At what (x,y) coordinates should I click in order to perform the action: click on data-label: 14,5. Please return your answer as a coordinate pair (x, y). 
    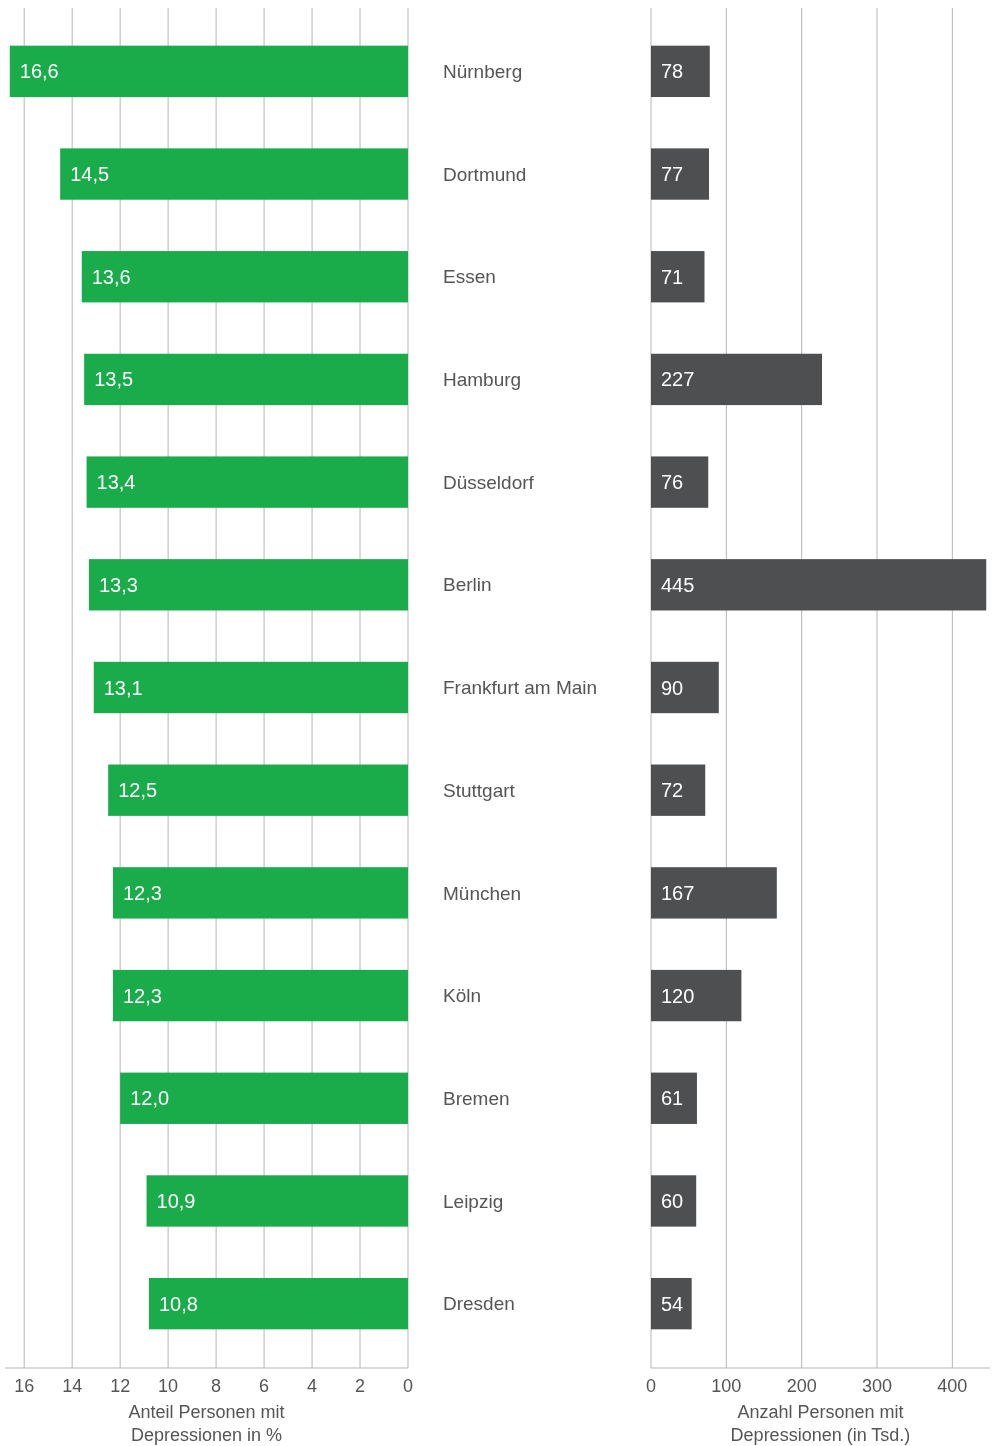
    Looking at the image, I should click on (90, 174).